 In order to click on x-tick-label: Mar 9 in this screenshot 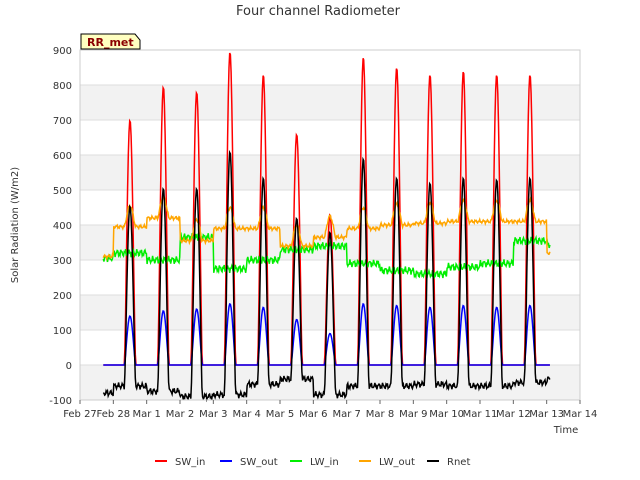, I will do `click(413, 414)`.